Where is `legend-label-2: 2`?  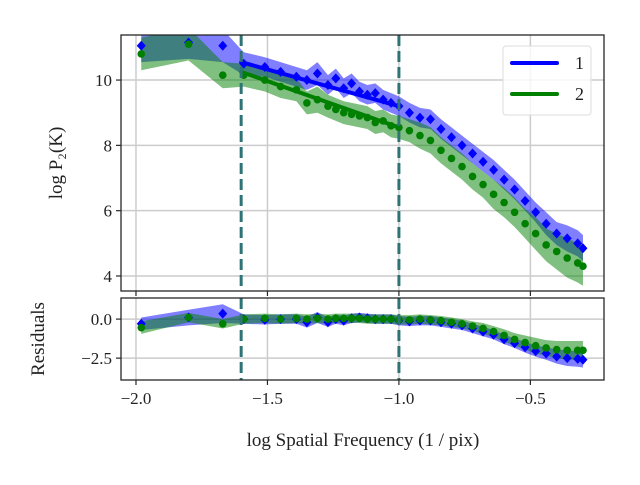
legend-label-2: 2 is located at coordinates (579, 94).